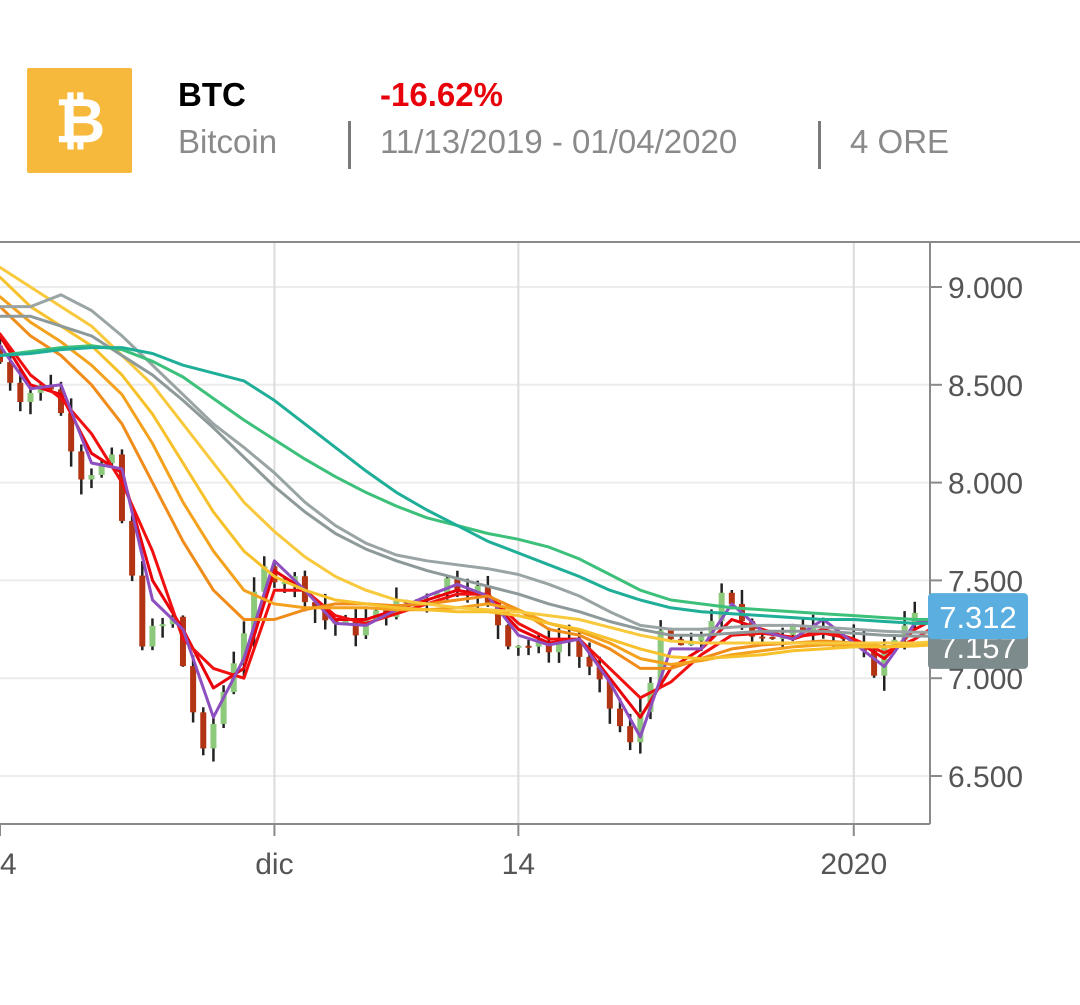 The width and height of the screenshot is (1080, 1005). I want to click on coin-symbol: BTC, so click(212, 94).